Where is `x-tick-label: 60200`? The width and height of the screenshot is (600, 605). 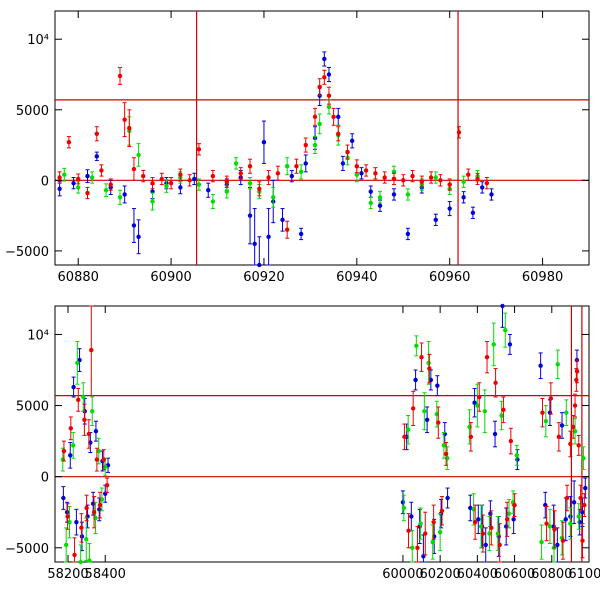 x-tick-label: 60200 is located at coordinates (439, 574).